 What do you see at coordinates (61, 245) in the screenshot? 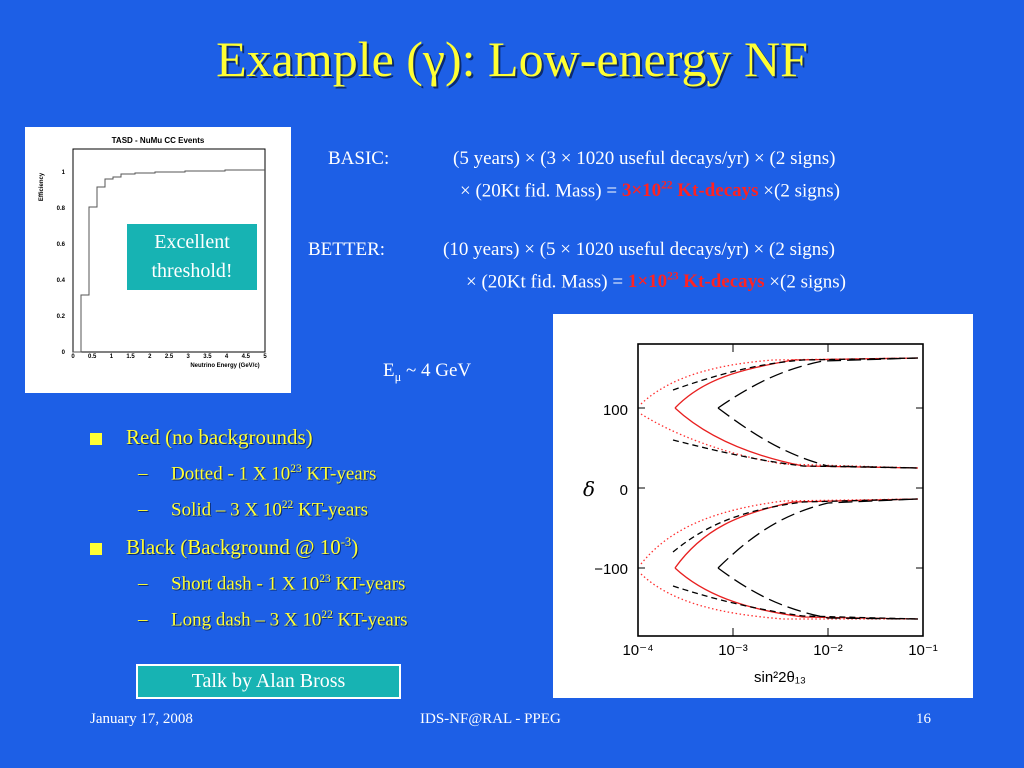
I see `efficiency-ytick: 0.6` at bounding box center [61, 245].